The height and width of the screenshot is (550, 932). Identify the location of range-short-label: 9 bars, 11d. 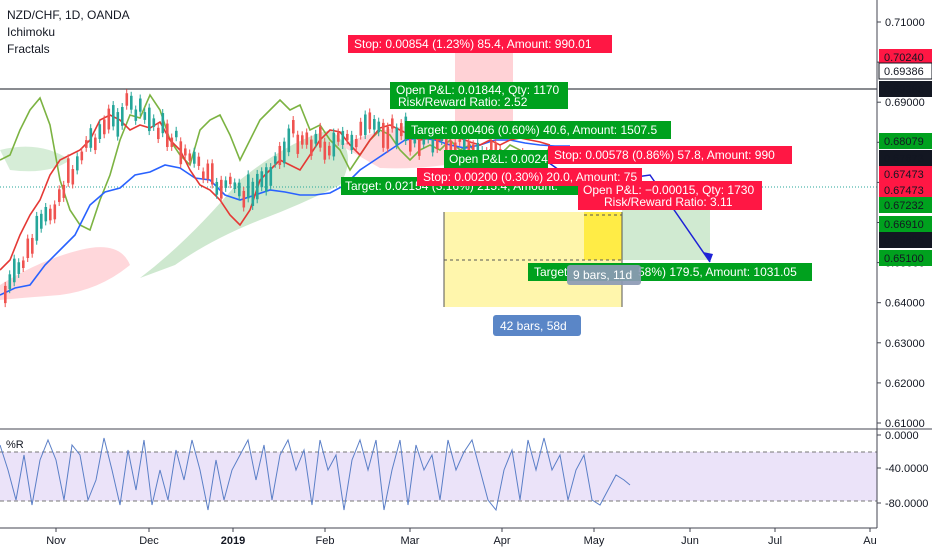
(602, 275).